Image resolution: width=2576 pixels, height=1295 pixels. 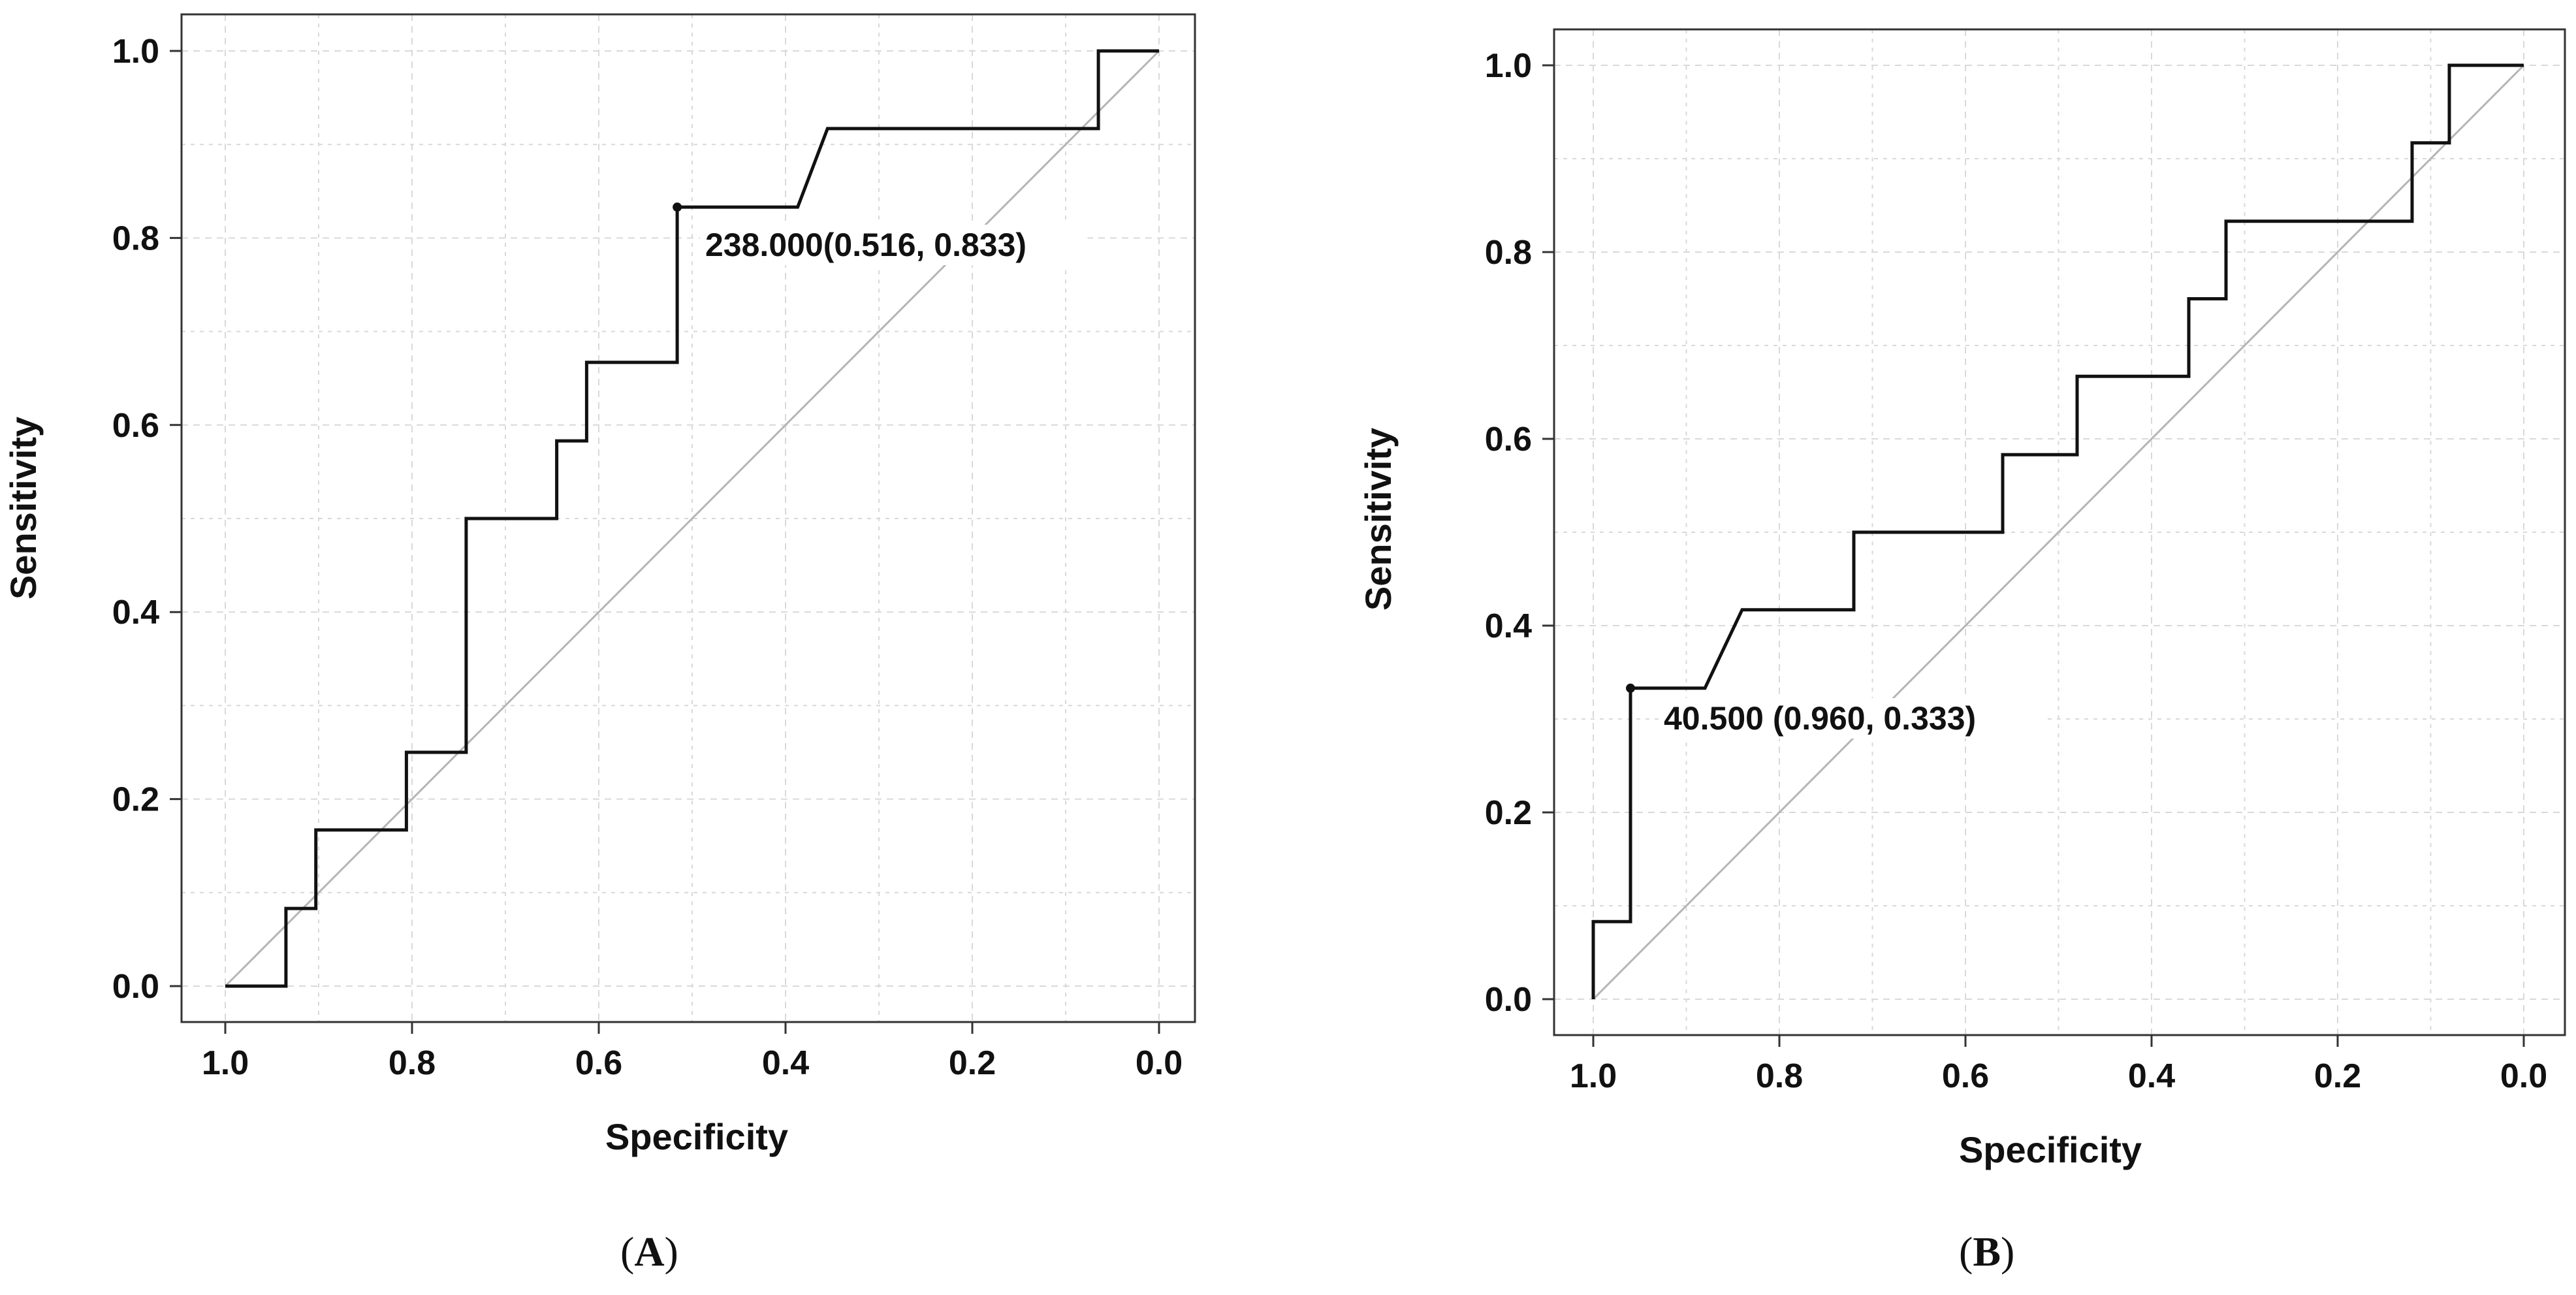 I want to click on panel-label-b: (B), so click(x=1987, y=1251).